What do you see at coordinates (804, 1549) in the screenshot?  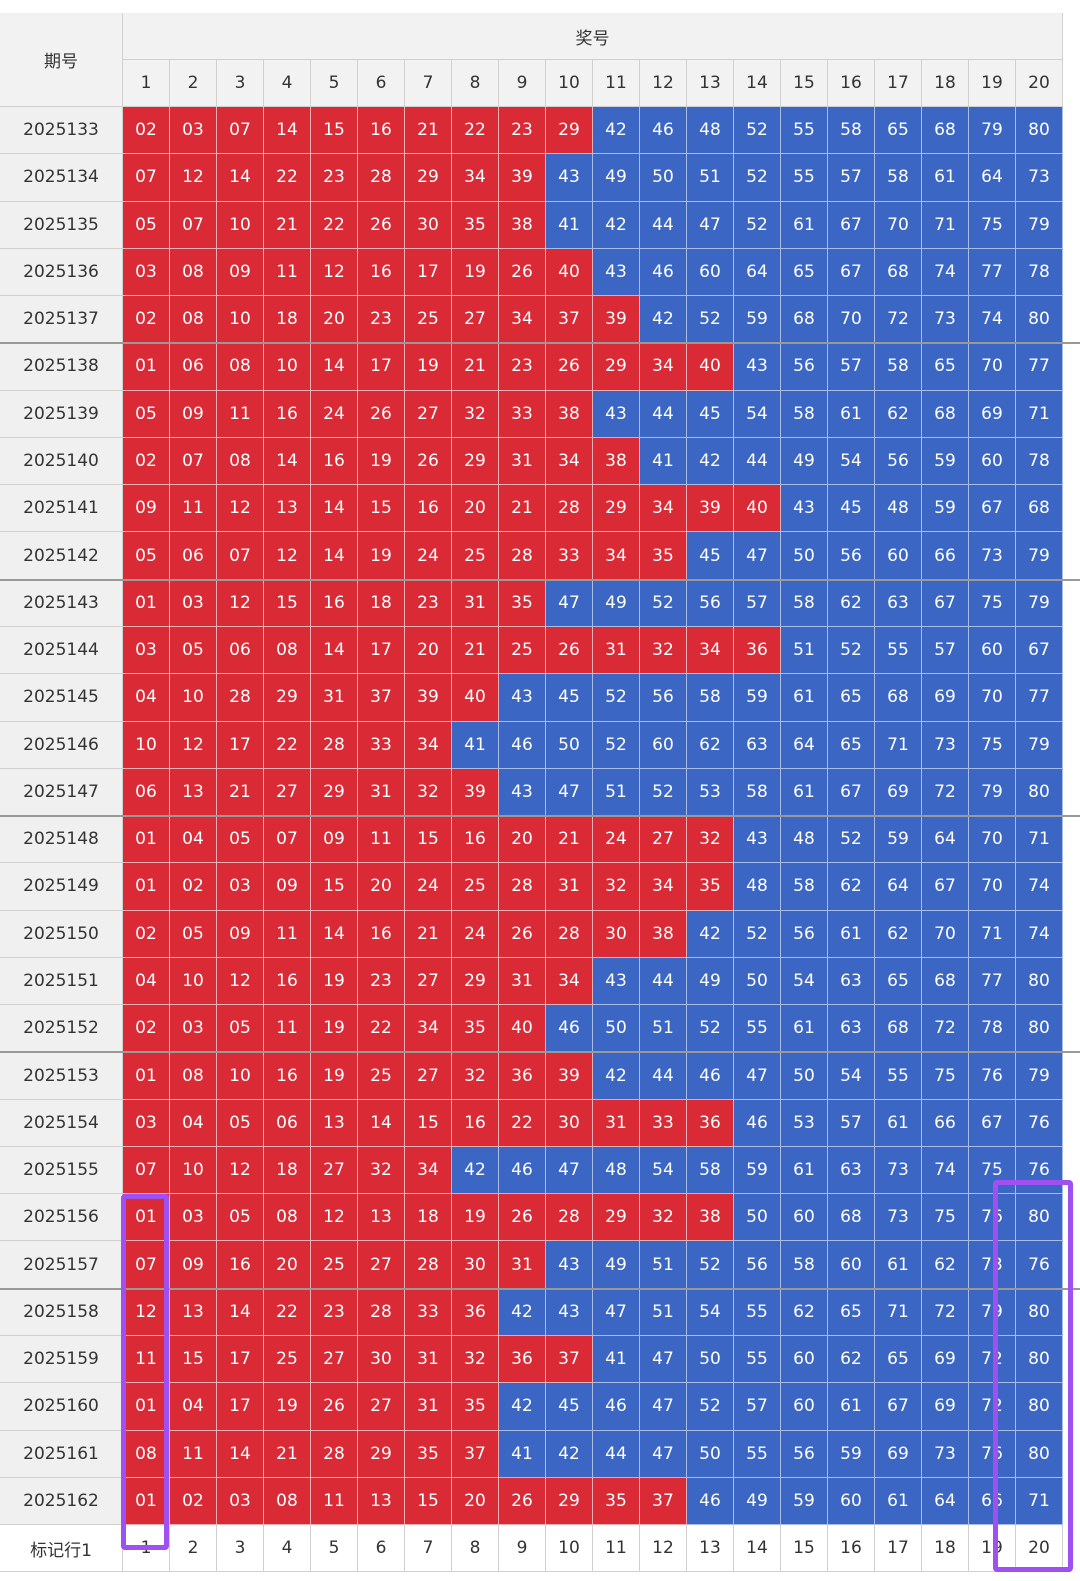 I see `footer-cell: 15` at bounding box center [804, 1549].